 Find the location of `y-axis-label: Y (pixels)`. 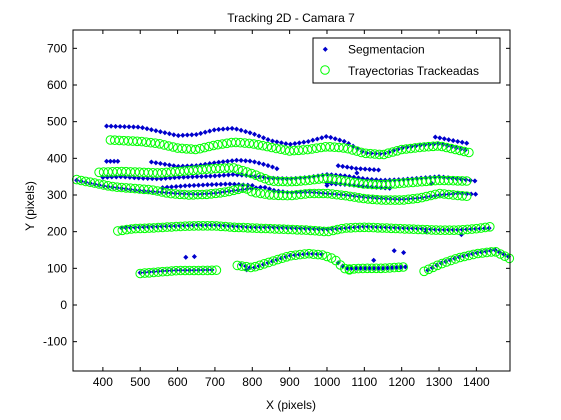

y-axis-label: Y (pixels) is located at coordinates (30, 206).